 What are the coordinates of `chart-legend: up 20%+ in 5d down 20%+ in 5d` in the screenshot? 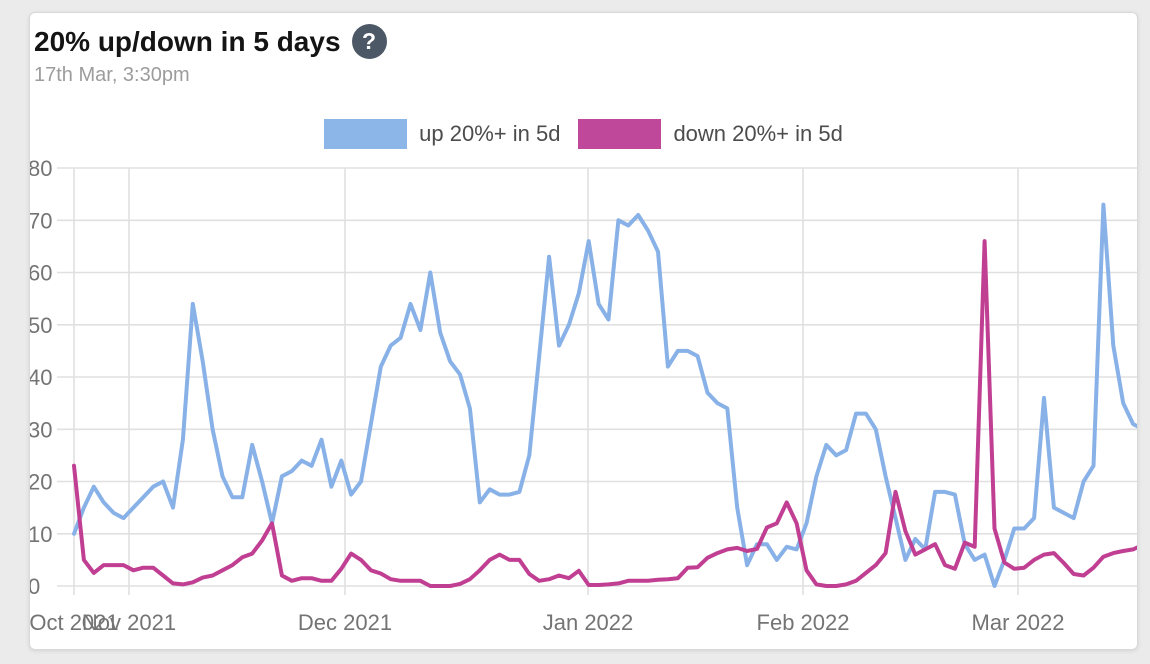 It's located at (583, 134).